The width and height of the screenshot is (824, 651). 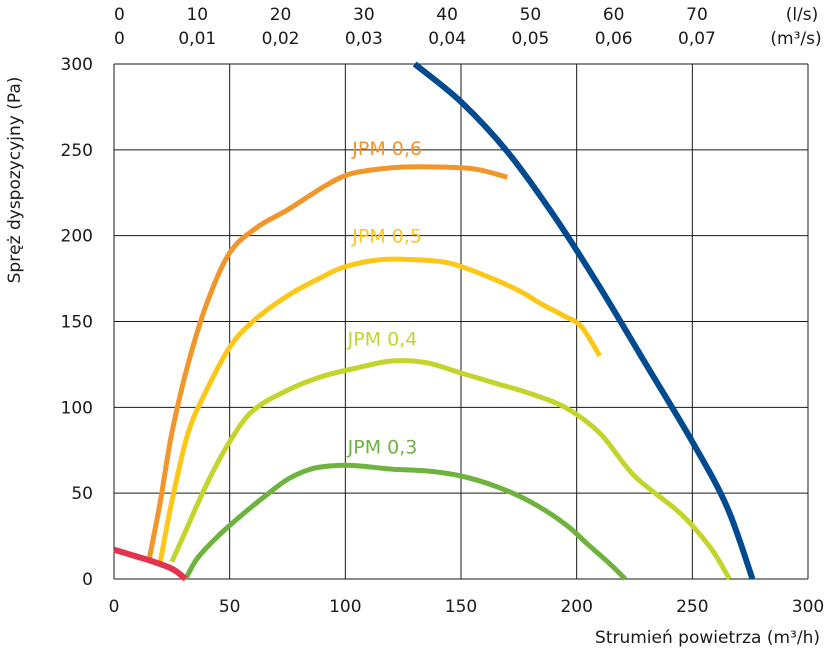 I want to click on x-tick-label: 0, so click(x=114, y=607).